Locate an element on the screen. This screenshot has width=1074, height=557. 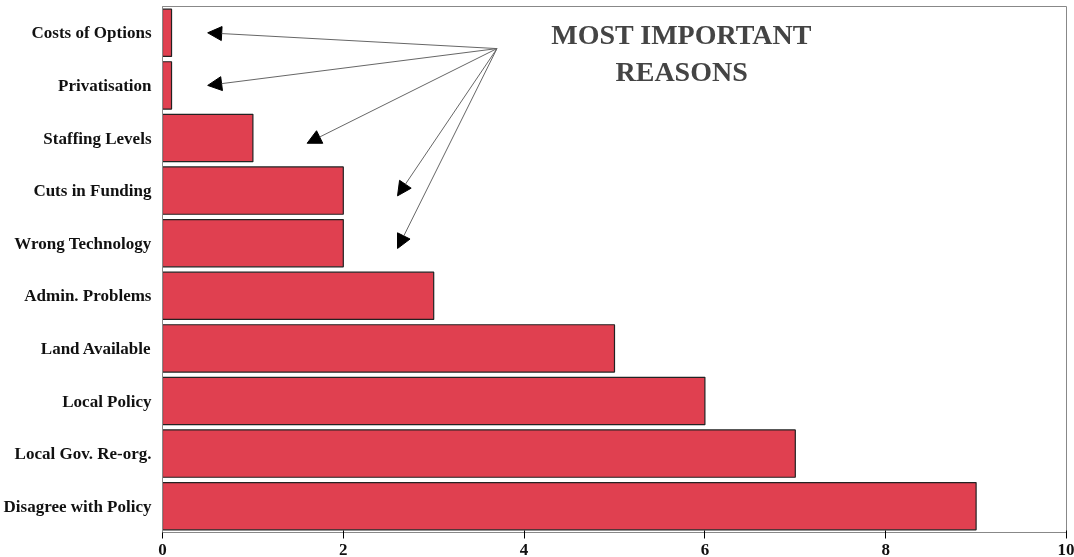
y-tick-label: Staffing Levels is located at coordinates (97, 138).